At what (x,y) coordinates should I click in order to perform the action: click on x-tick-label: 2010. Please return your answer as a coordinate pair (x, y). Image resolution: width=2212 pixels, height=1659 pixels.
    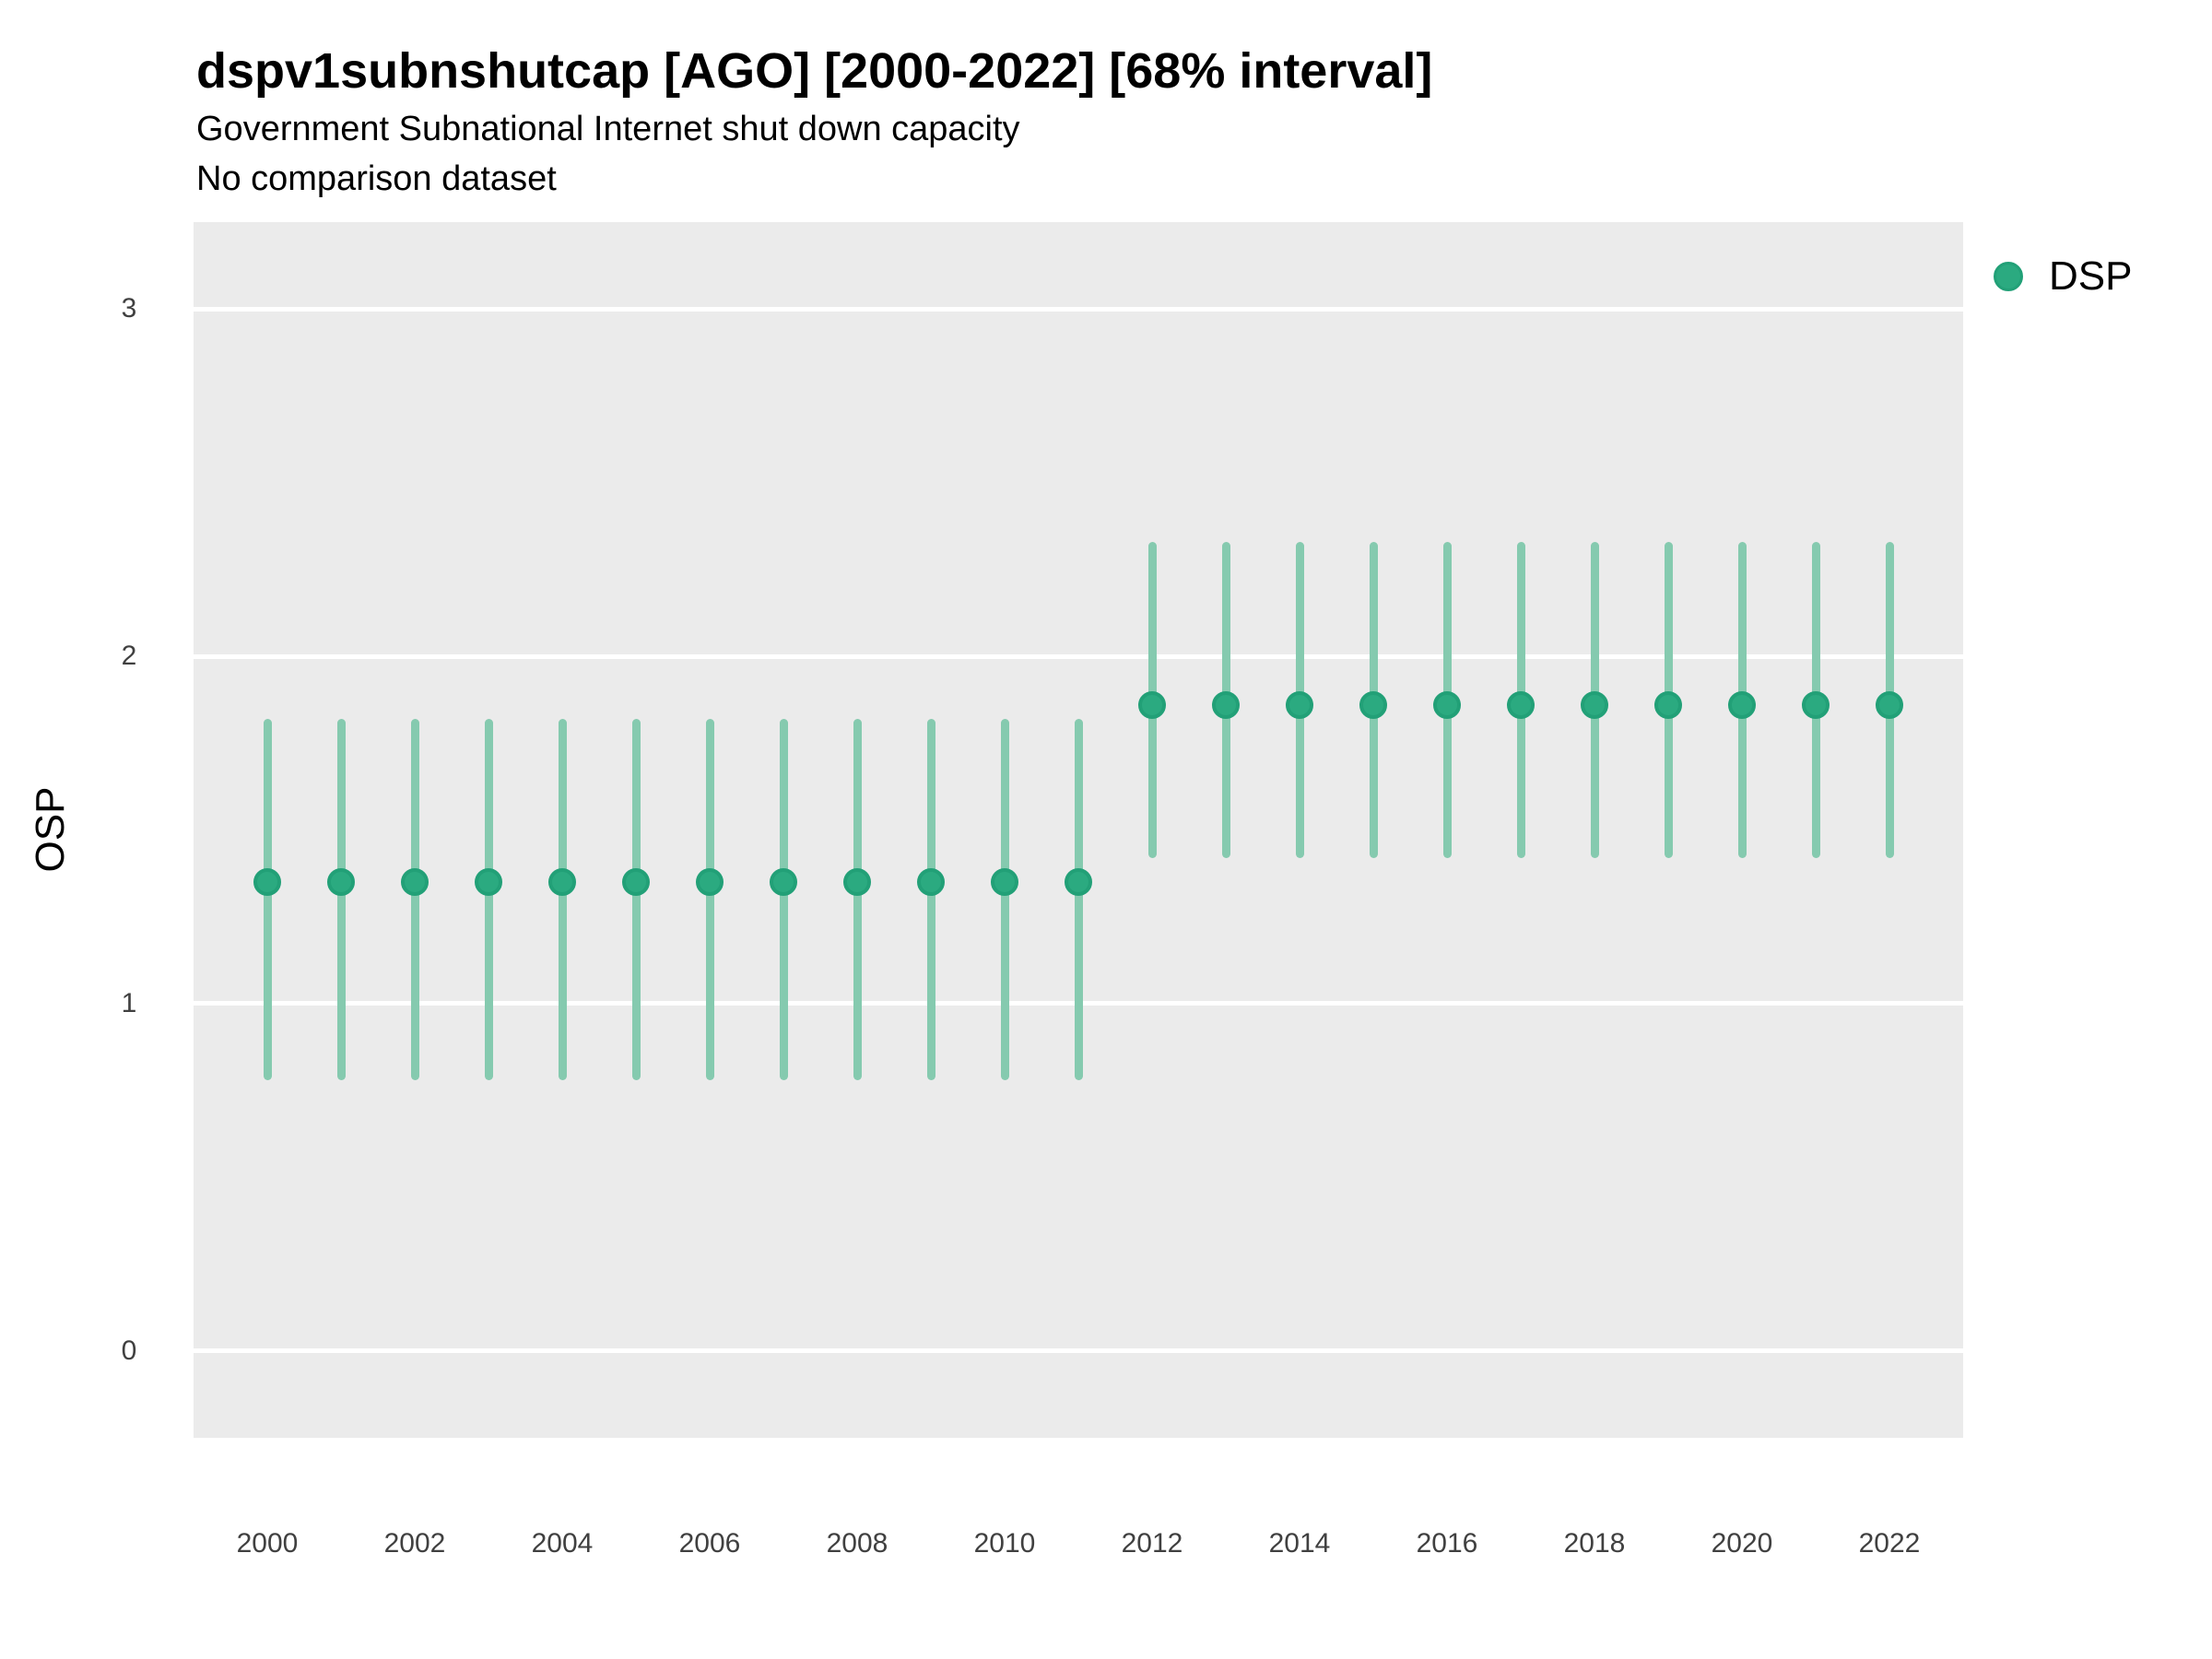
    Looking at the image, I should click on (1004, 1543).